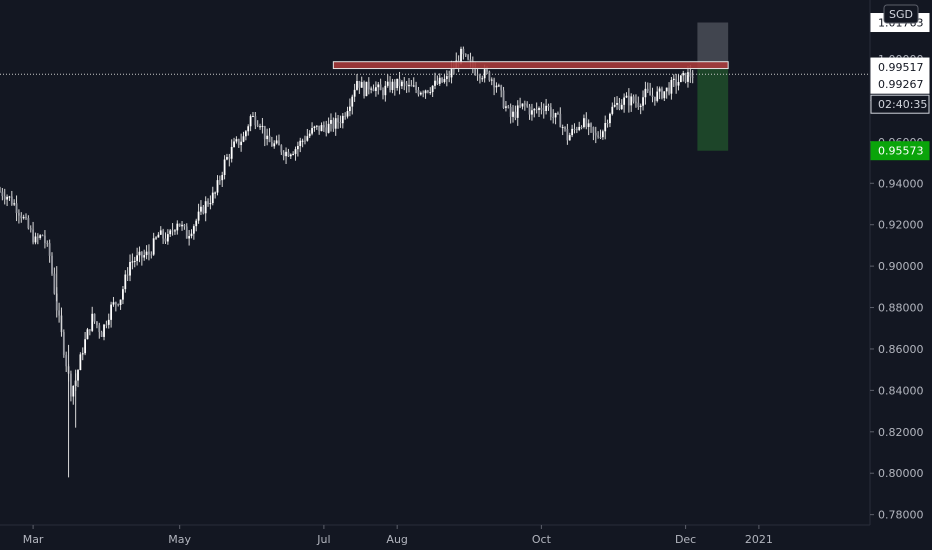  Describe the element at coordinates (901, 432) in the screenshot. I see `y-tick-label: 0.82000` at that location.